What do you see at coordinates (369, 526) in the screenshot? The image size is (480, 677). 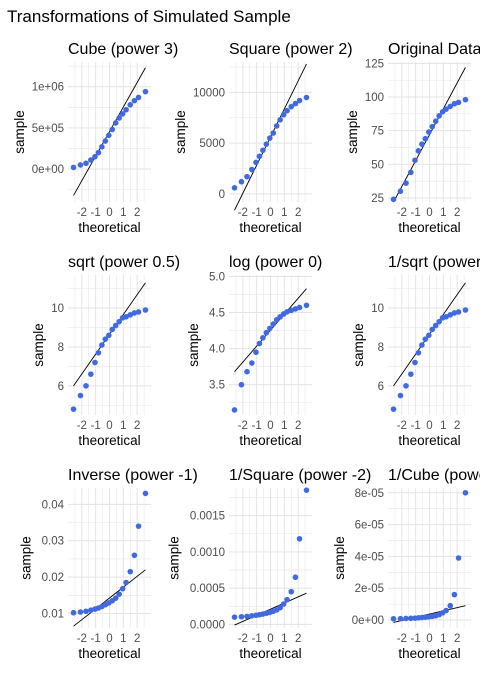 I see `y-tick-label: 6e-05` at bounding box center [369, 526].